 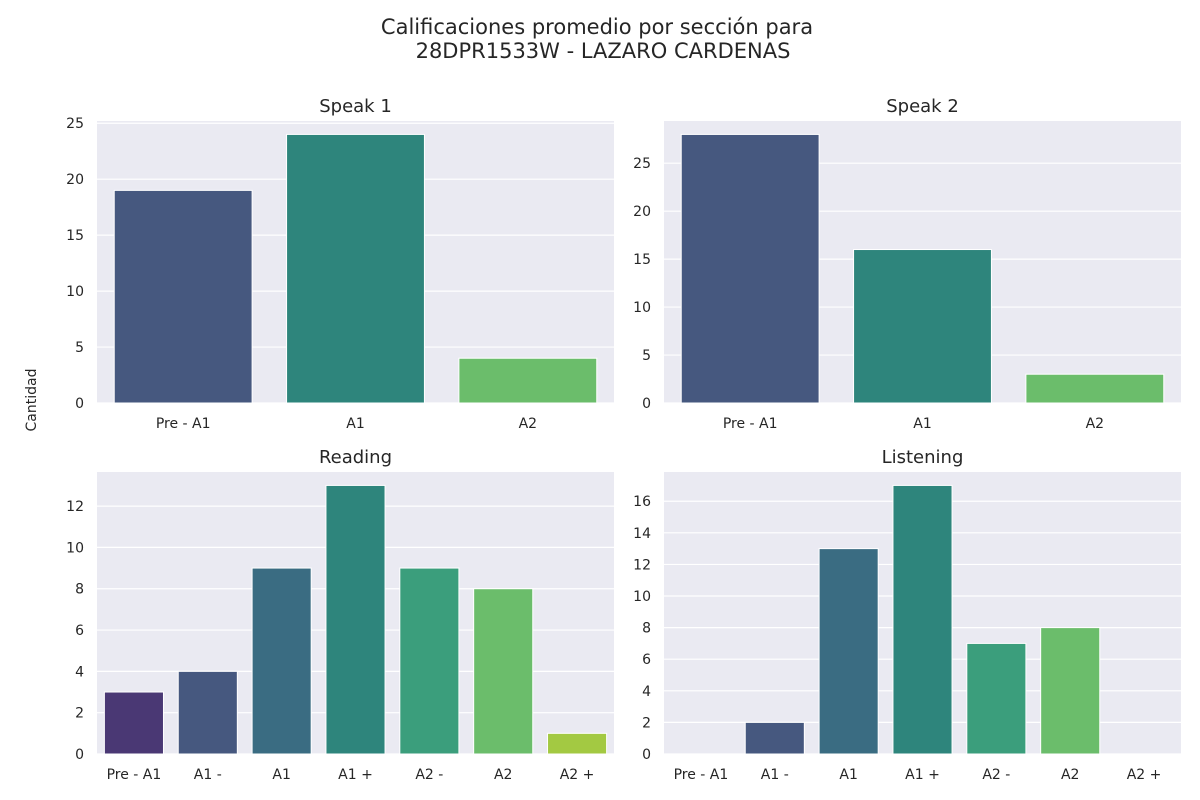 What do you see at coordinates (646, 629) in the screenshot?
I see `y-tick-label-listening-8: 8` at bounding box center [646, 629].